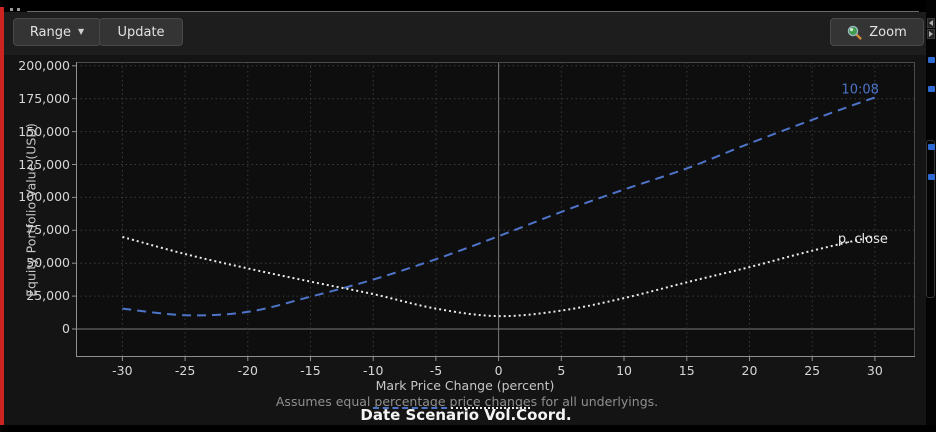  I want to click on collapse-left-button, so click(931, 23).